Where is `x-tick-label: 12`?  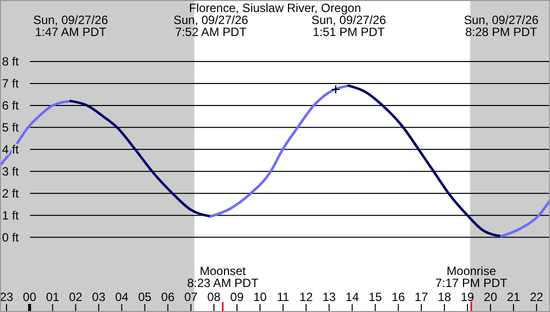 x-tick-label: 12 is located at coordinates (306, 297).